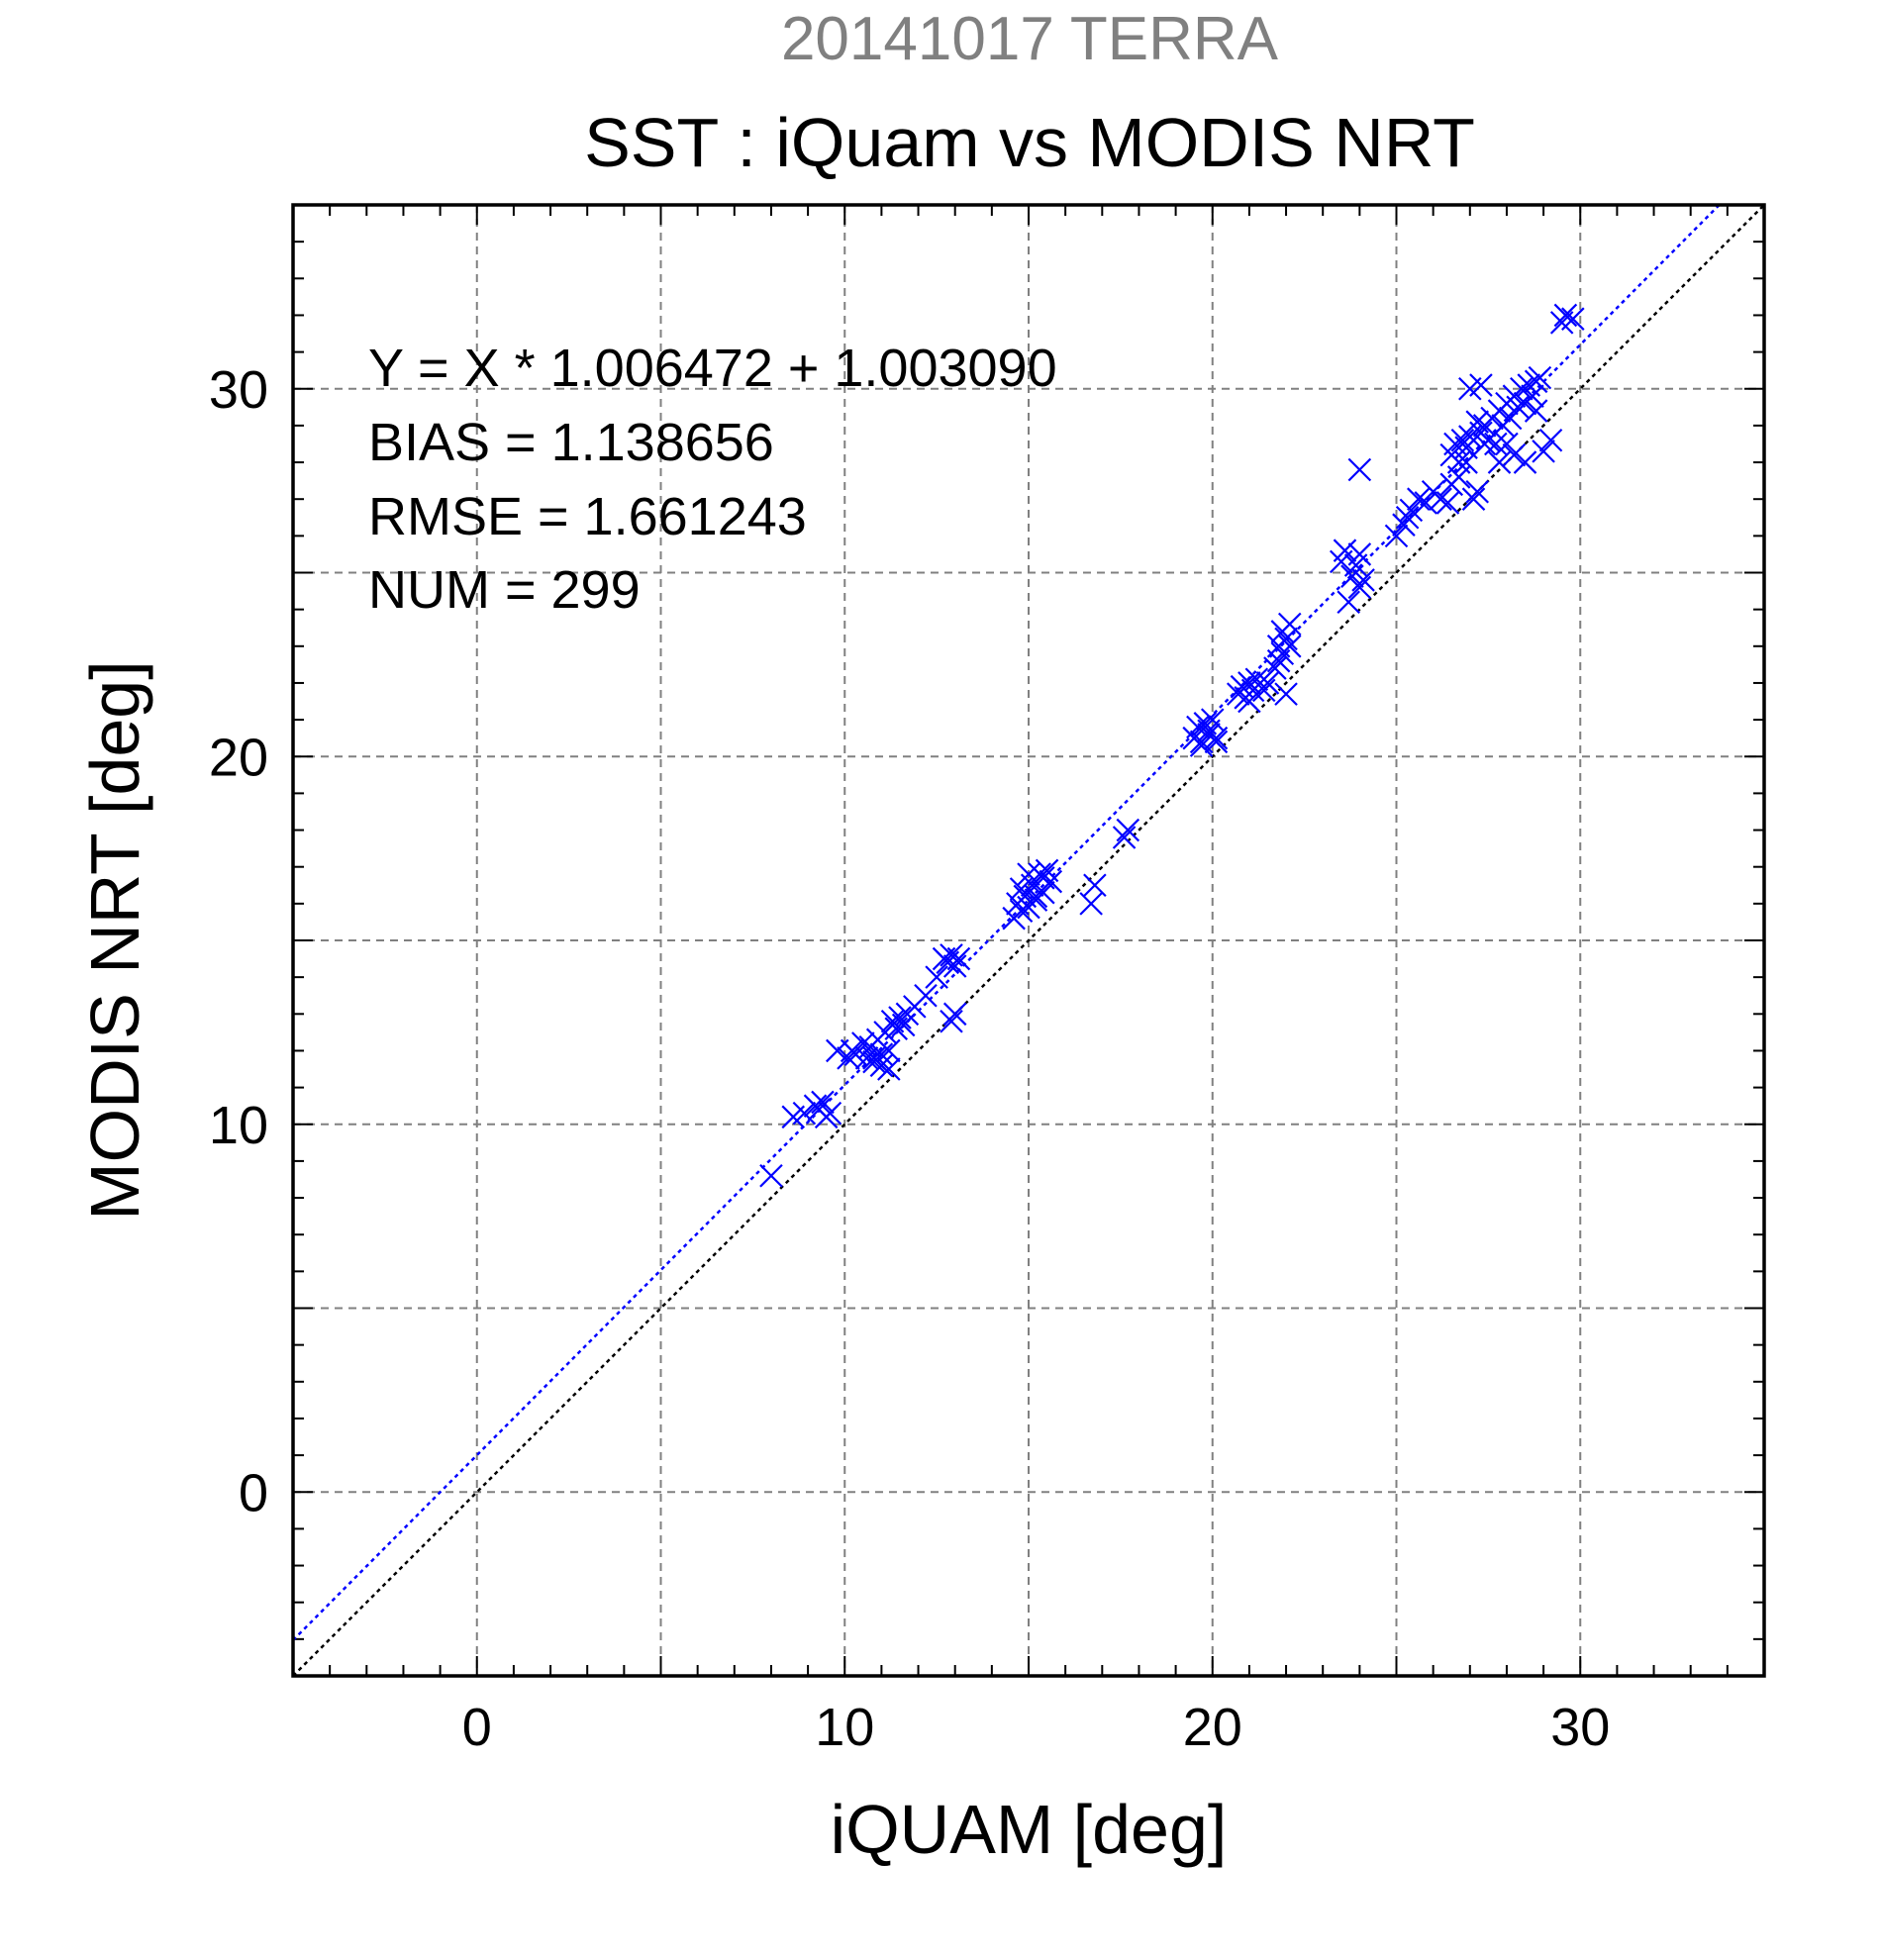  What do you see at coordinates (845, 1727) in the screenshot?
I see `x-tick-label: 10` at bounding box center [845, 1727].